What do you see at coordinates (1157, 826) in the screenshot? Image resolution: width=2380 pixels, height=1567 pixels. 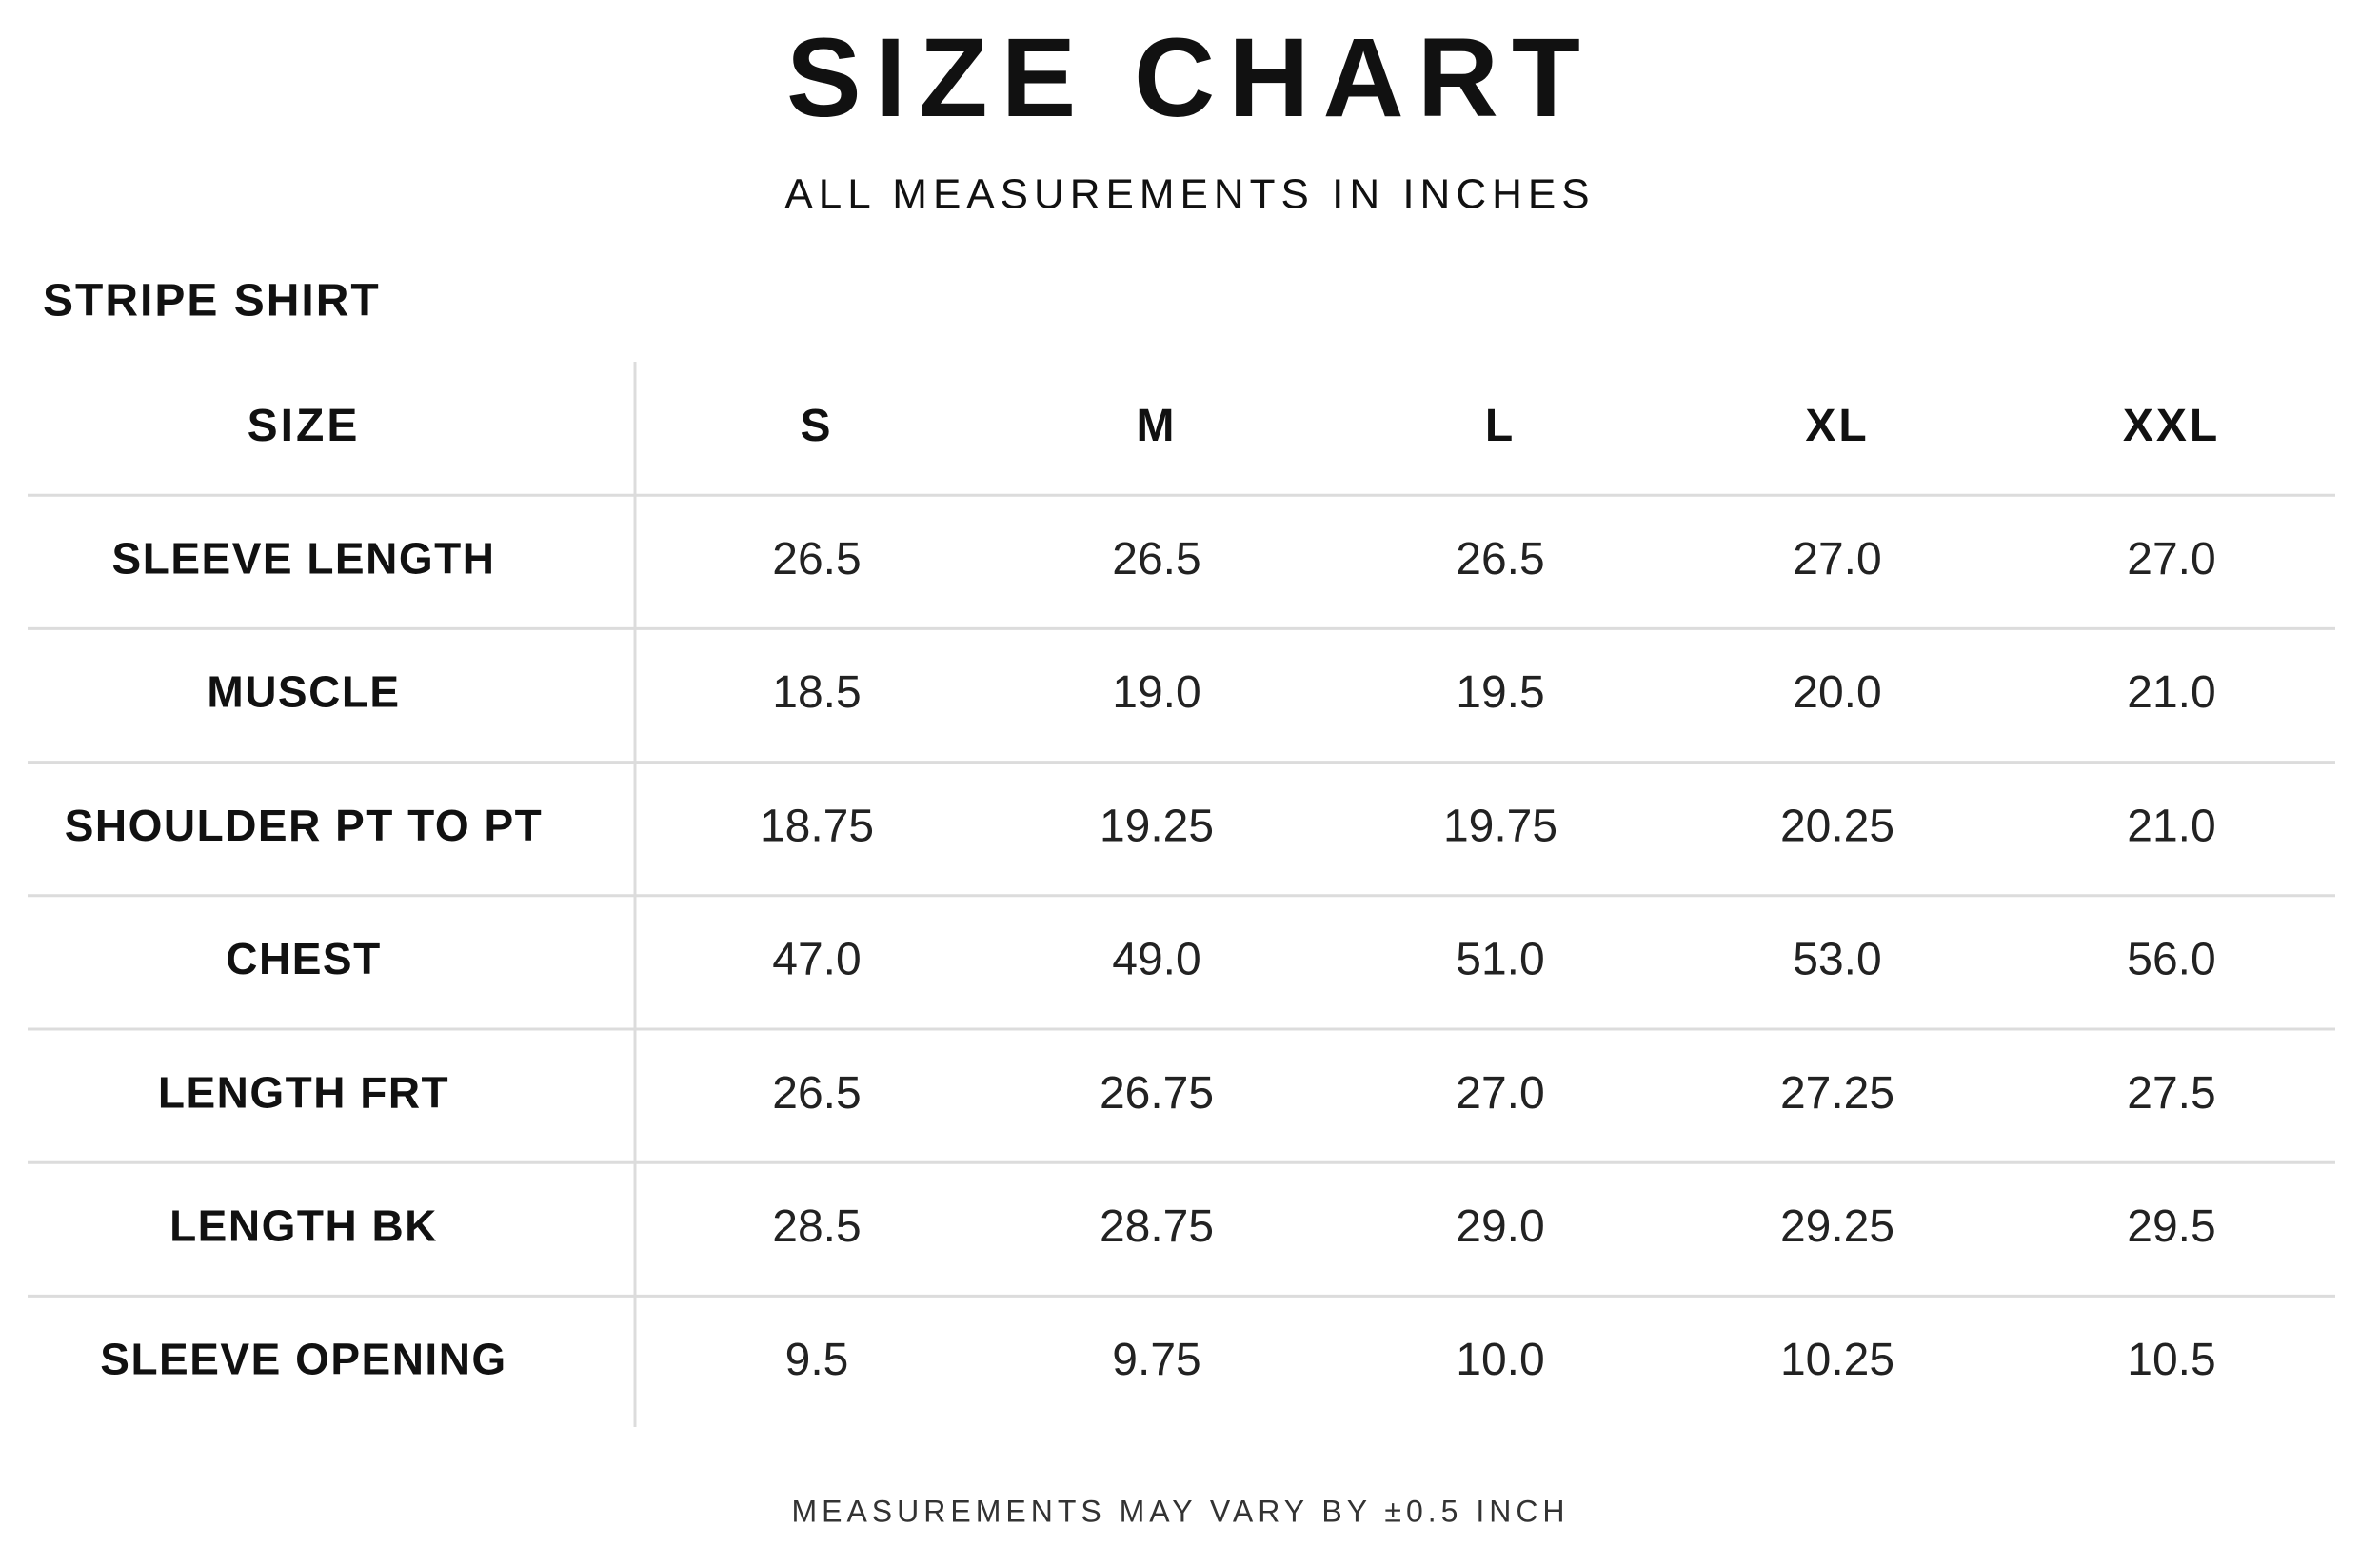 I see `measurement-cell: 19.25` at bounding box center [1157, 826].